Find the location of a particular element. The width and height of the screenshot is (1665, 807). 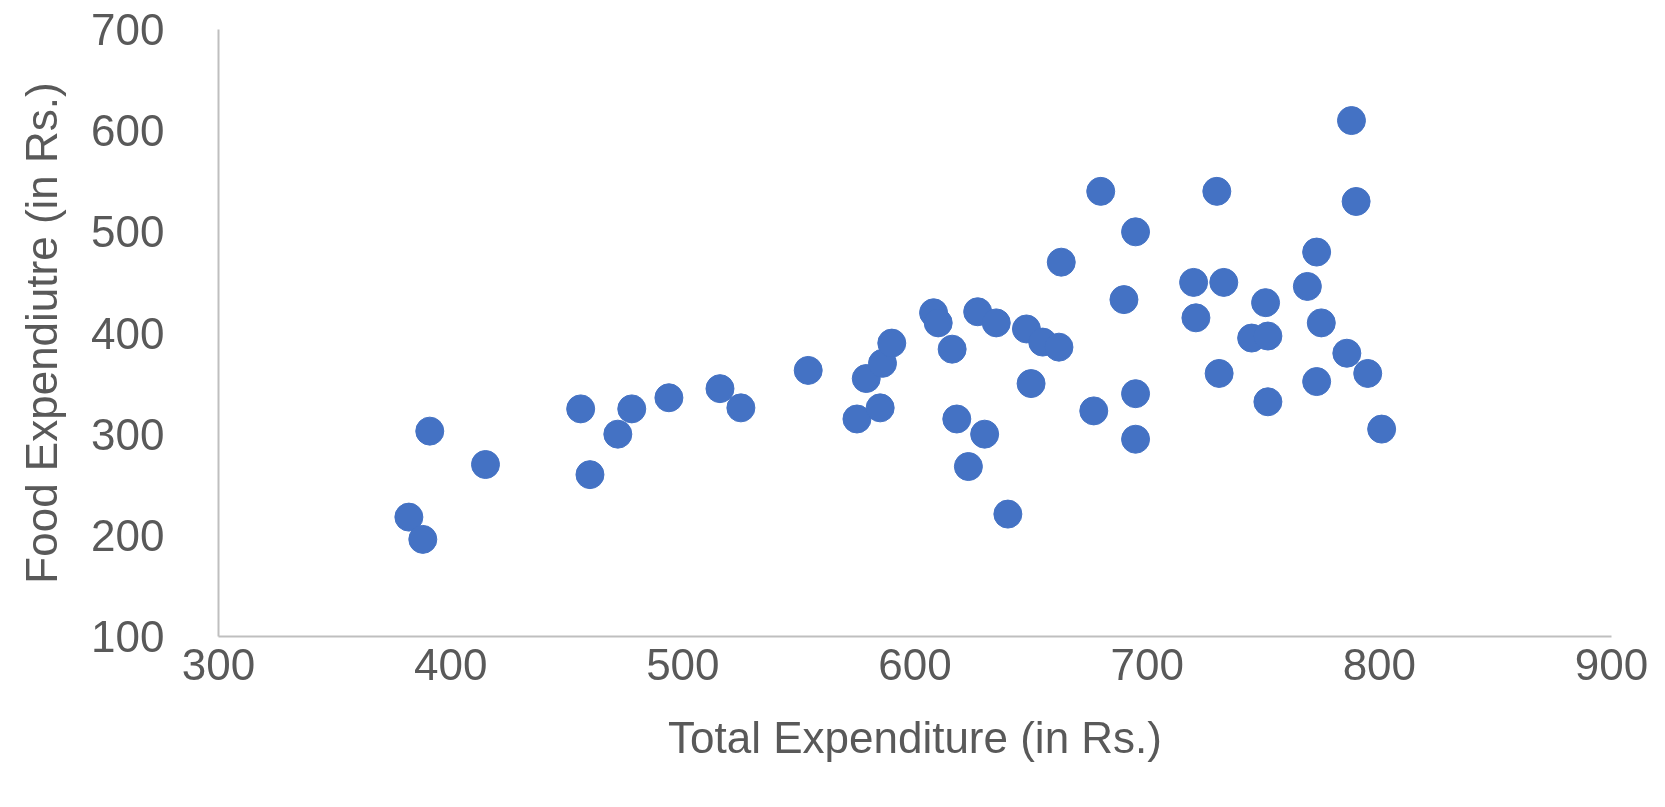

y-tick-label: 700 is located at coordinates (128, 29).